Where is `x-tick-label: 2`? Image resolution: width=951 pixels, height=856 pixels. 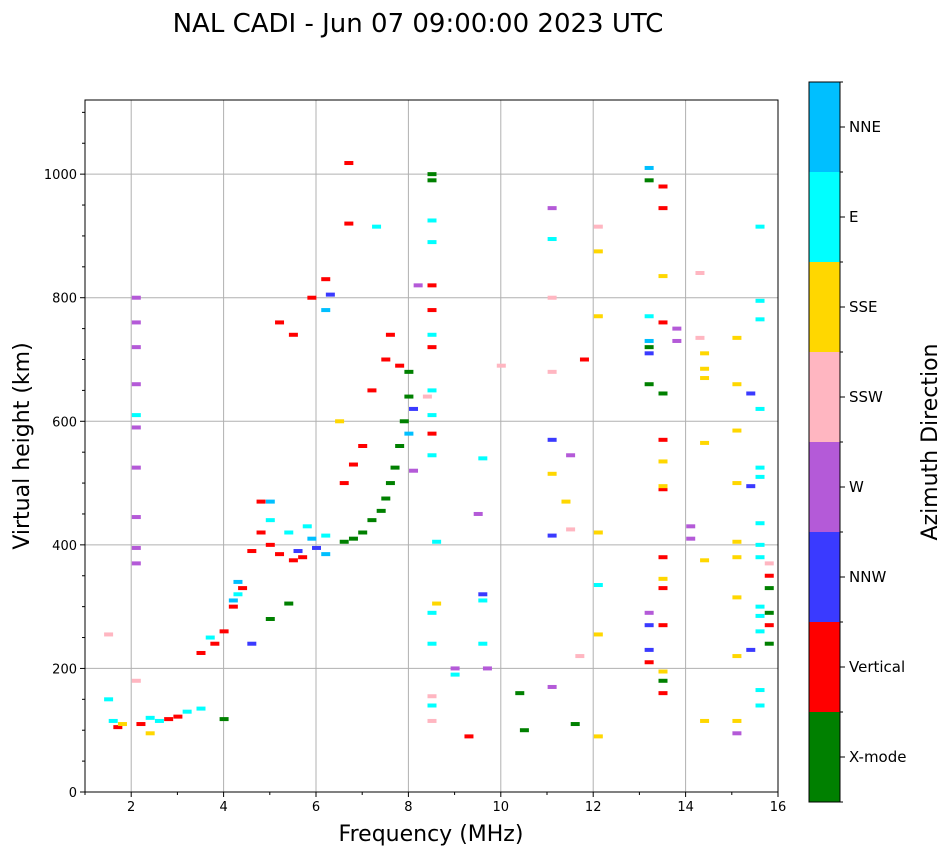
x-tick-label: 2 is located at coordinates (131, 807).